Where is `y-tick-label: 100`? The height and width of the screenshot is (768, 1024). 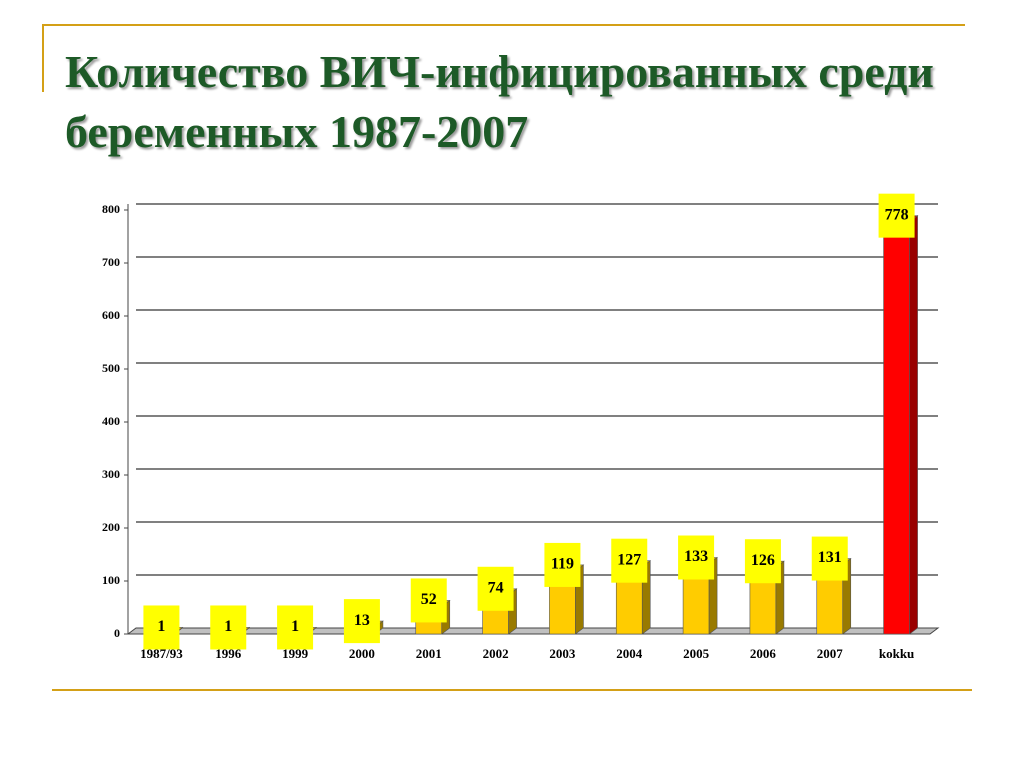
y-tick-label: 100 is located at coordinates (111, 580).